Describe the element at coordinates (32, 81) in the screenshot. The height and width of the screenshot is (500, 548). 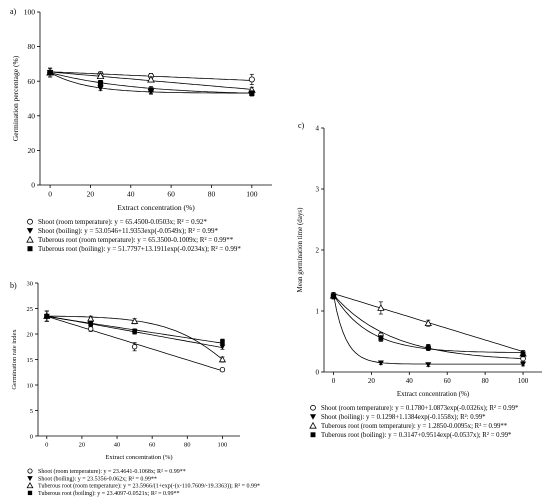
I see `y-tick-label: 60` at that location.